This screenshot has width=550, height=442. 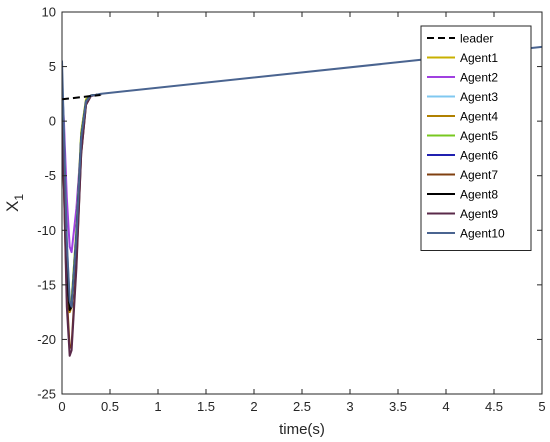 What do you see at coordinates (52, 66) in the screenshot?
I see `y-tick-label: 5` at bounding box center [52, 66].